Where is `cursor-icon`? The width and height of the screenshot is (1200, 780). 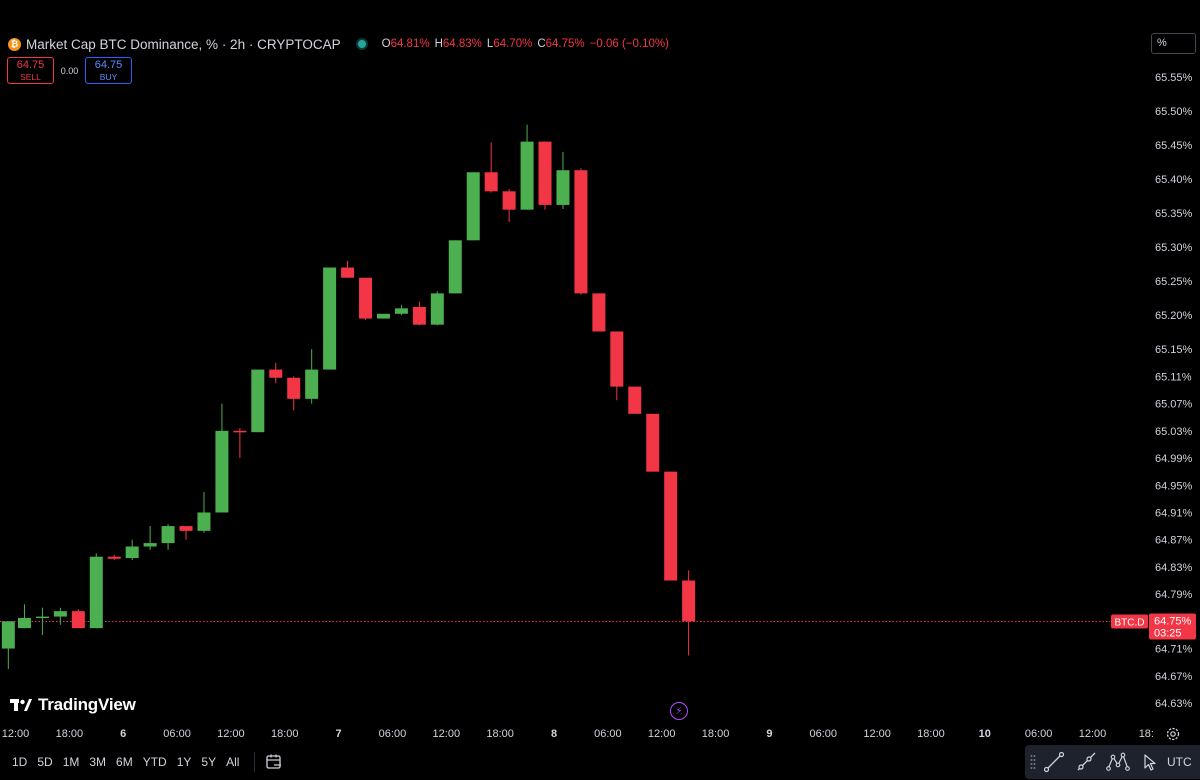
cursor-icon is located at coordinates (1150, 762).